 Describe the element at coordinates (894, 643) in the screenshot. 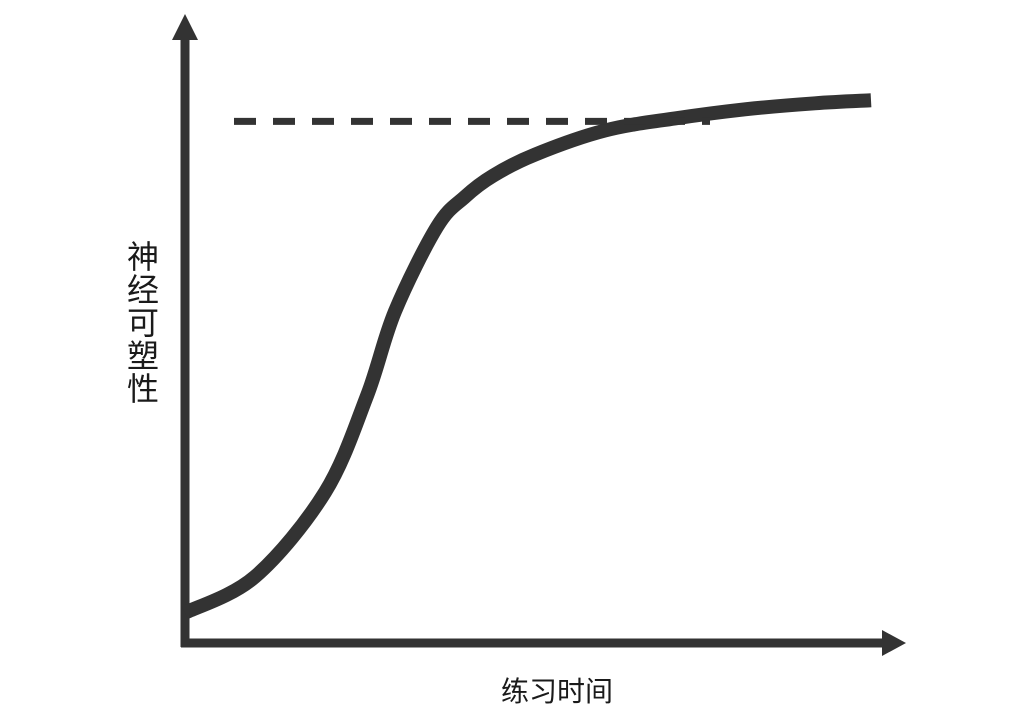

I see `x-axis-arrow` at that location.